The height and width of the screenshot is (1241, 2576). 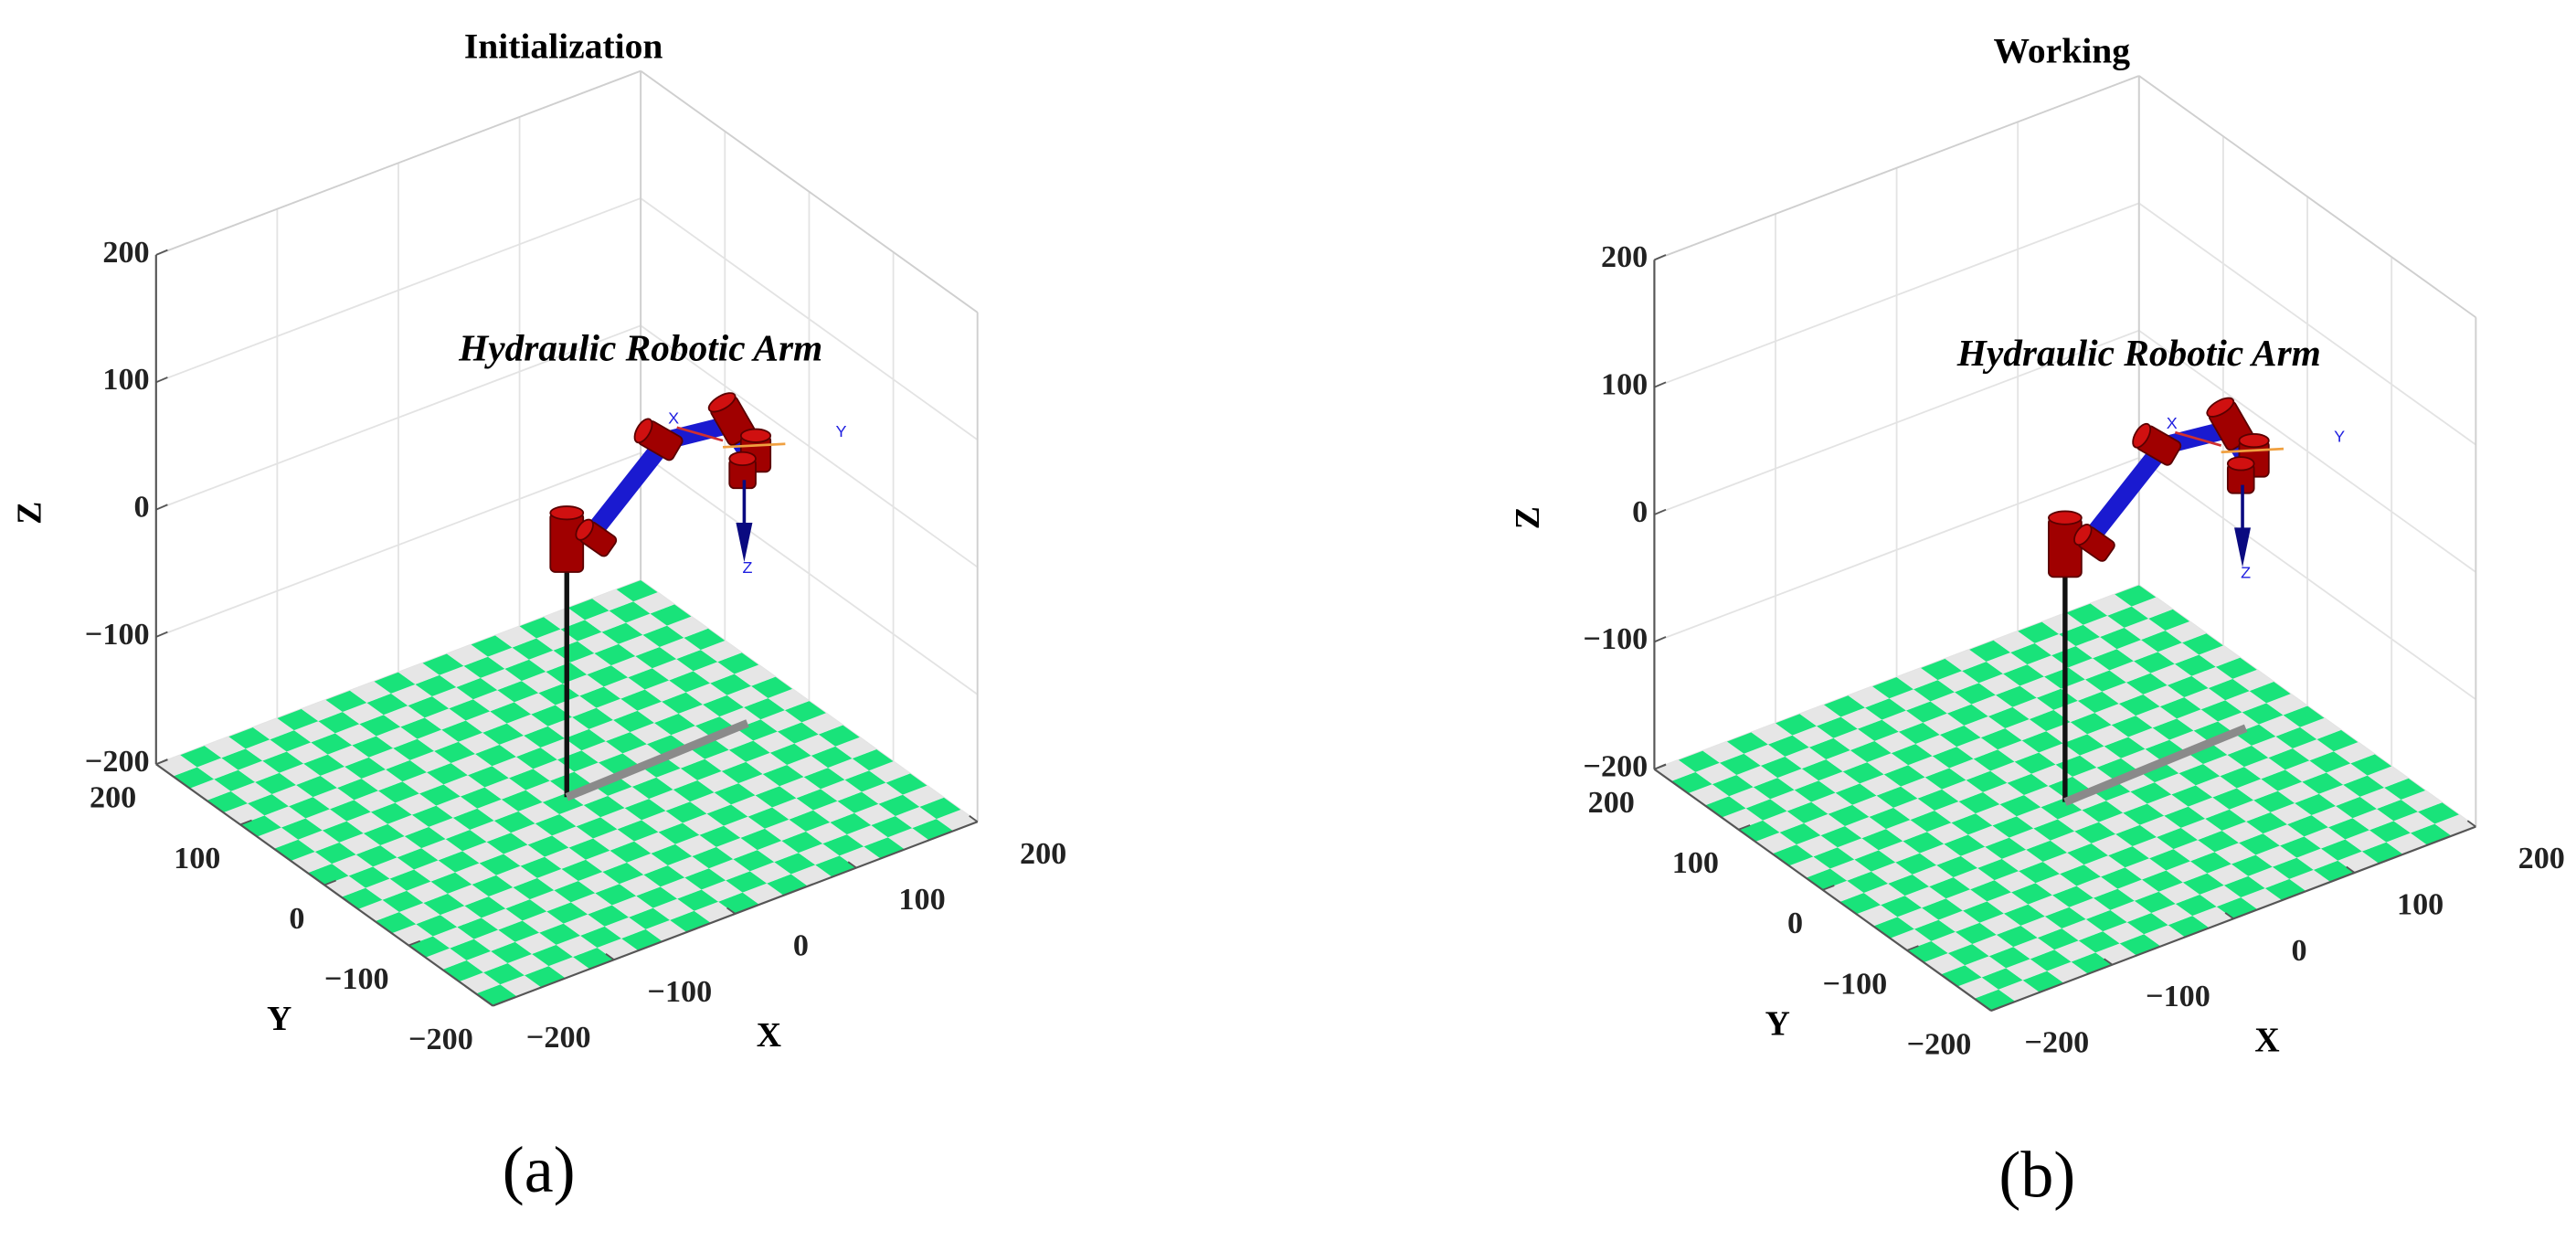 What do you see at coordinates (840, 431) in the screenshot?
I see `frame-label: Y` at bounding box center [840, 431].